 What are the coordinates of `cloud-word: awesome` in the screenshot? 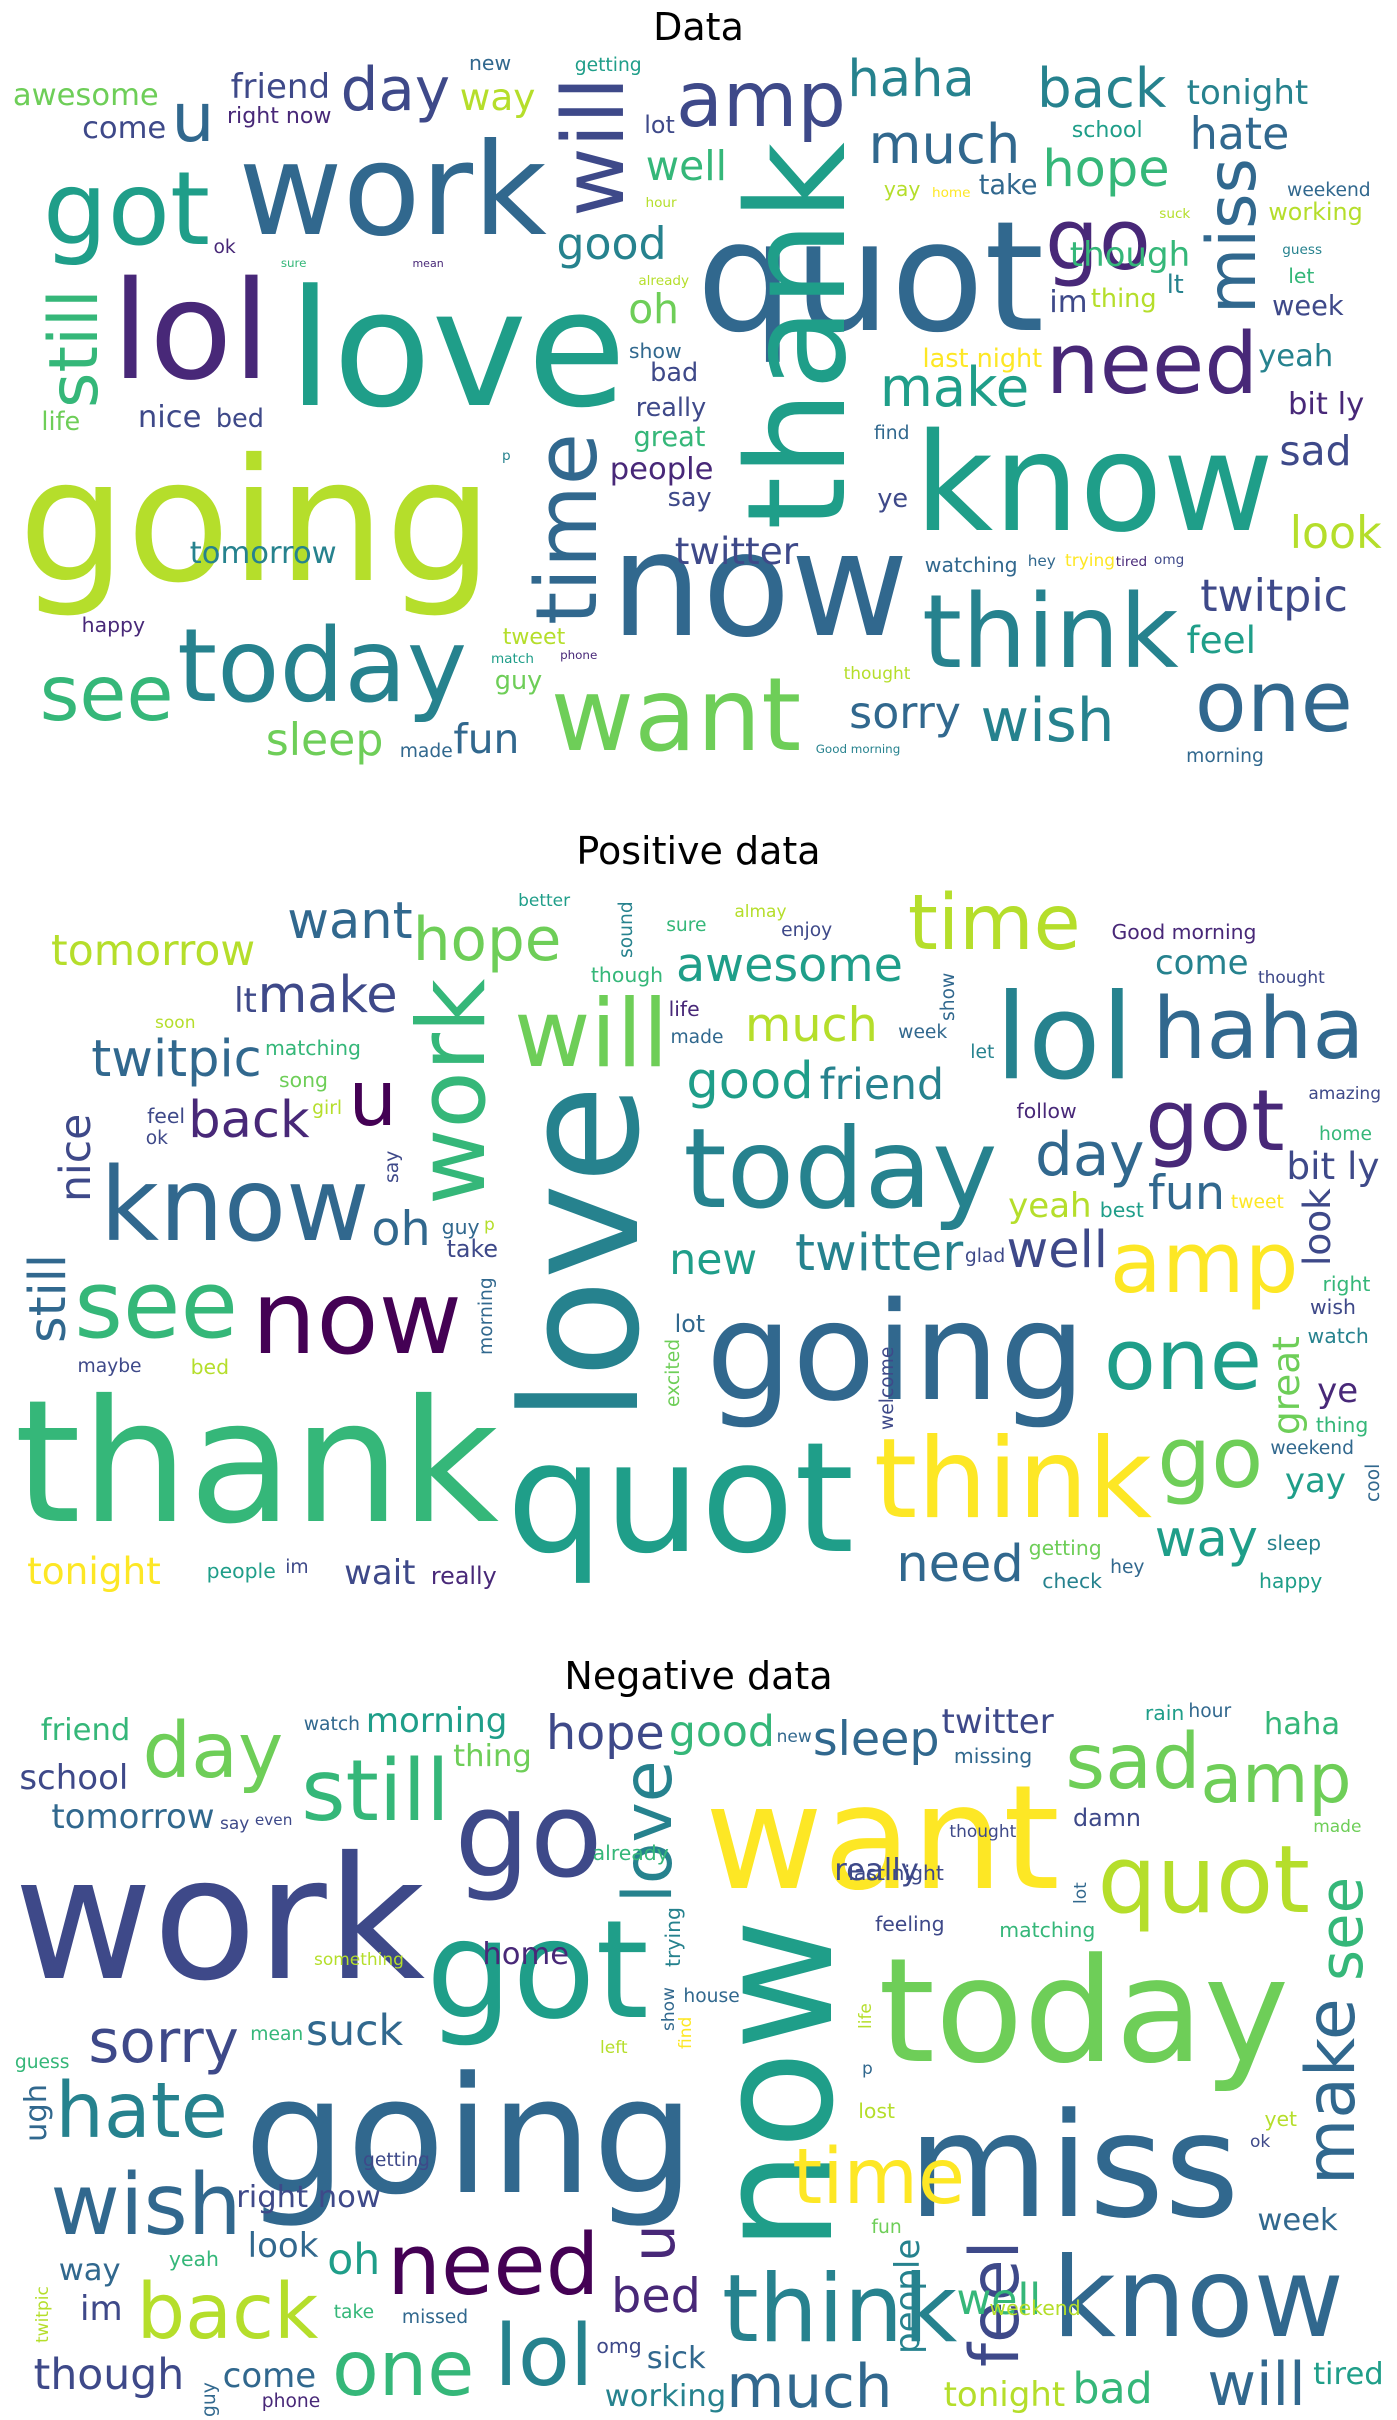 It's located at (85, 96).